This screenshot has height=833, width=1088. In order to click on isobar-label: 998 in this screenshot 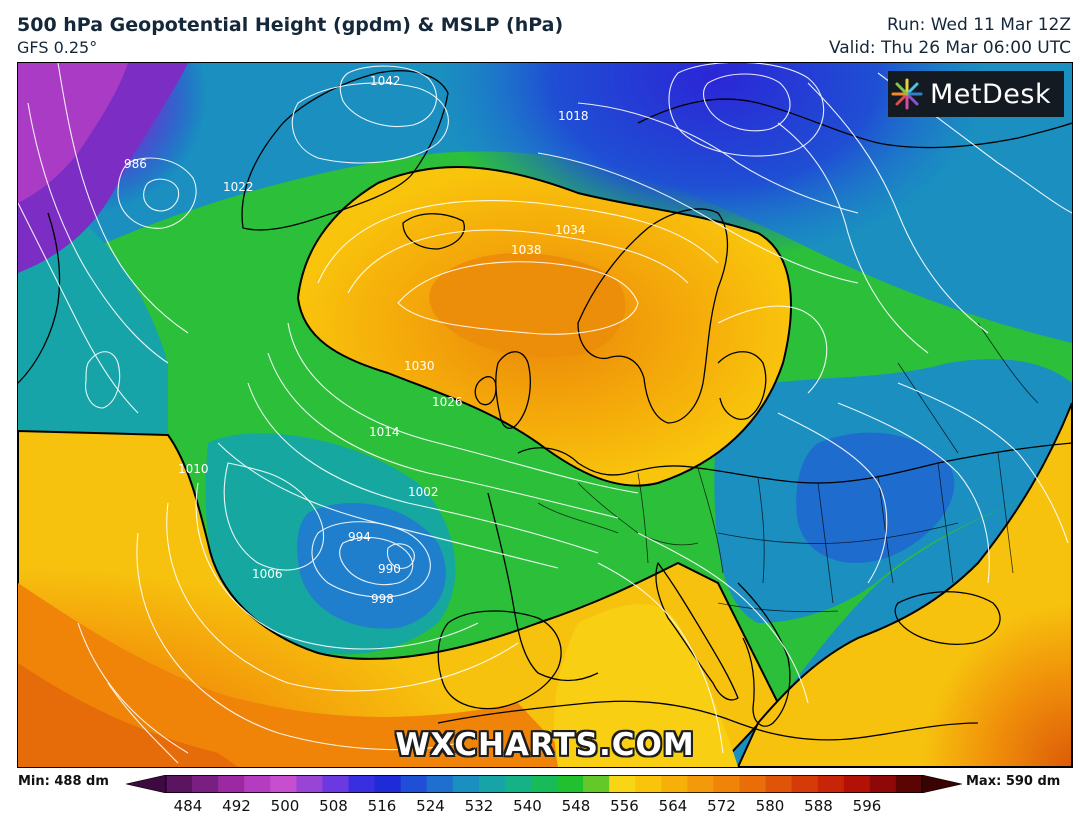, I will do `click(382, 599)`.